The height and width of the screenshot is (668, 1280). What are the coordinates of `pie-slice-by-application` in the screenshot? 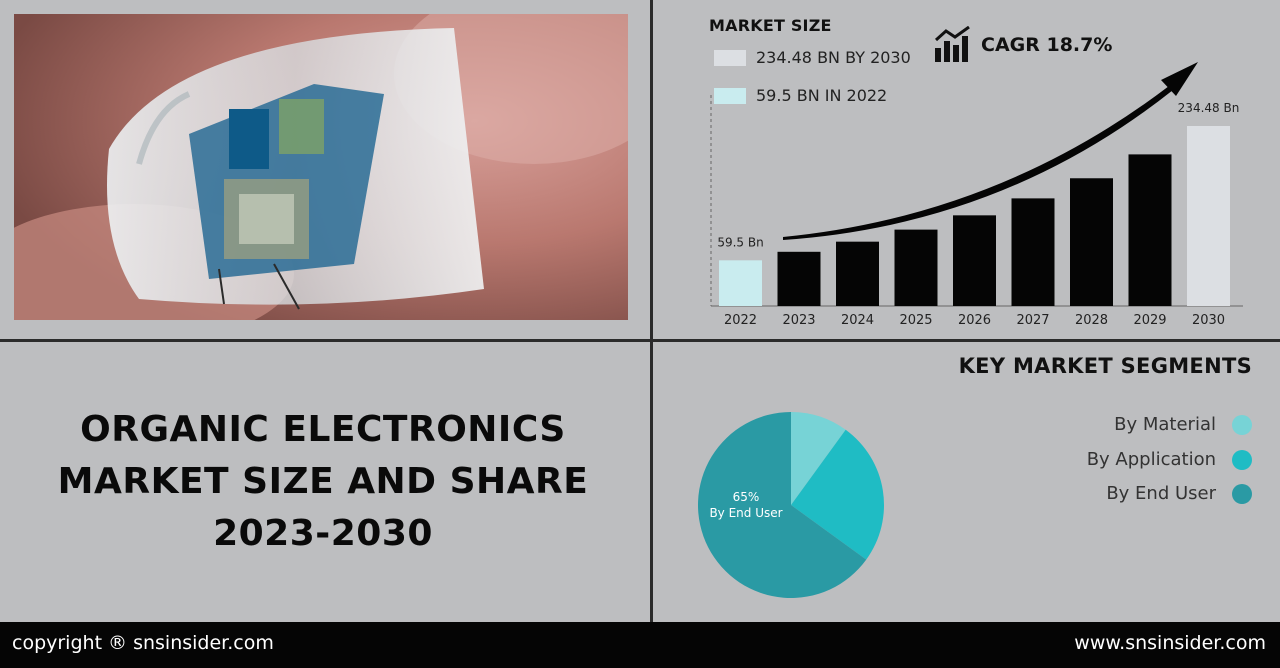 It's located at (837, 494).